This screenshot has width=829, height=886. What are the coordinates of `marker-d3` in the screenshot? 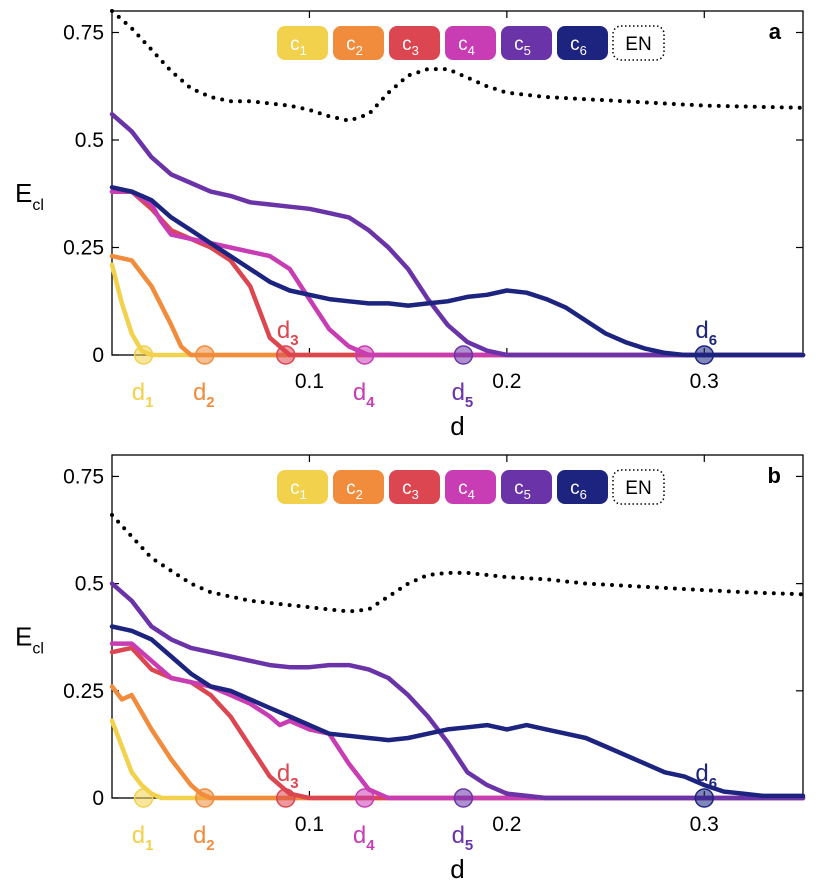 It's located at (285, 355).